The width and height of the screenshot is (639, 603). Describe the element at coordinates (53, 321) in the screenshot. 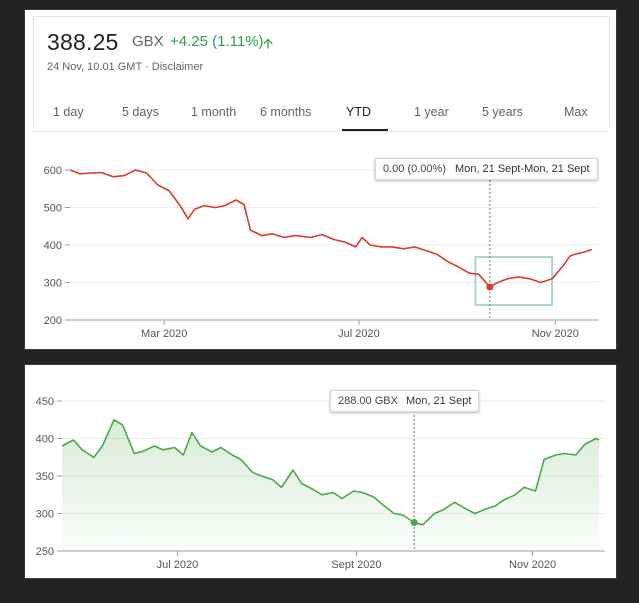

I see `y-tick-label: 200` at that location.